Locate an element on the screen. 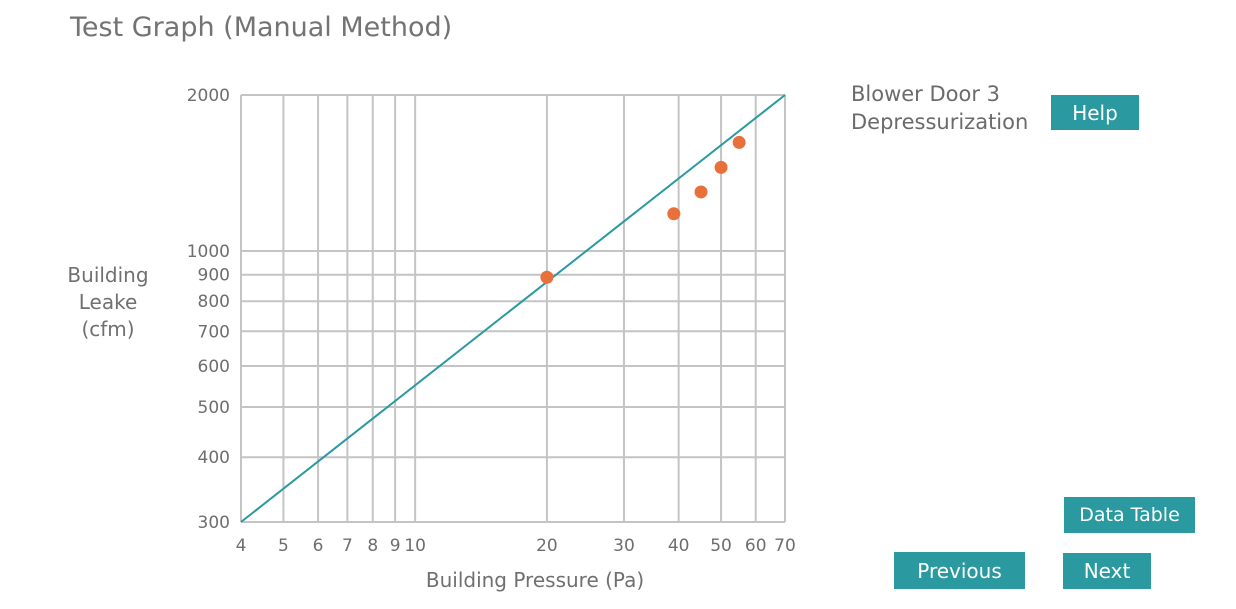  next-button: Next is located at coordinates (1107, 571).